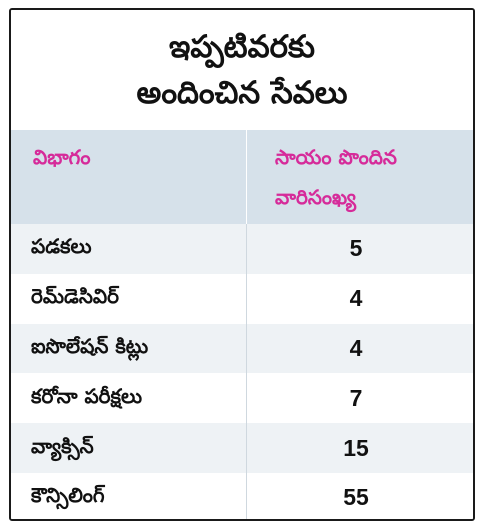  What do you see at coordinates (129, 249) in the screenshot?
I see `row-label: పడకలు` at bounding box center [129, 249].